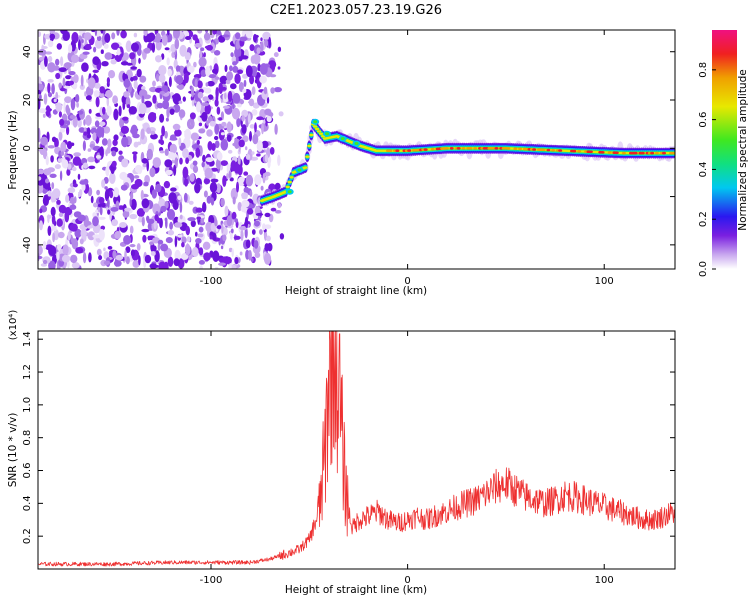 This screenshot has width=750, height=600. Describe the element at coordinates (27, 245) in the screenshot. I see `y-tick-label: -40` at that location.